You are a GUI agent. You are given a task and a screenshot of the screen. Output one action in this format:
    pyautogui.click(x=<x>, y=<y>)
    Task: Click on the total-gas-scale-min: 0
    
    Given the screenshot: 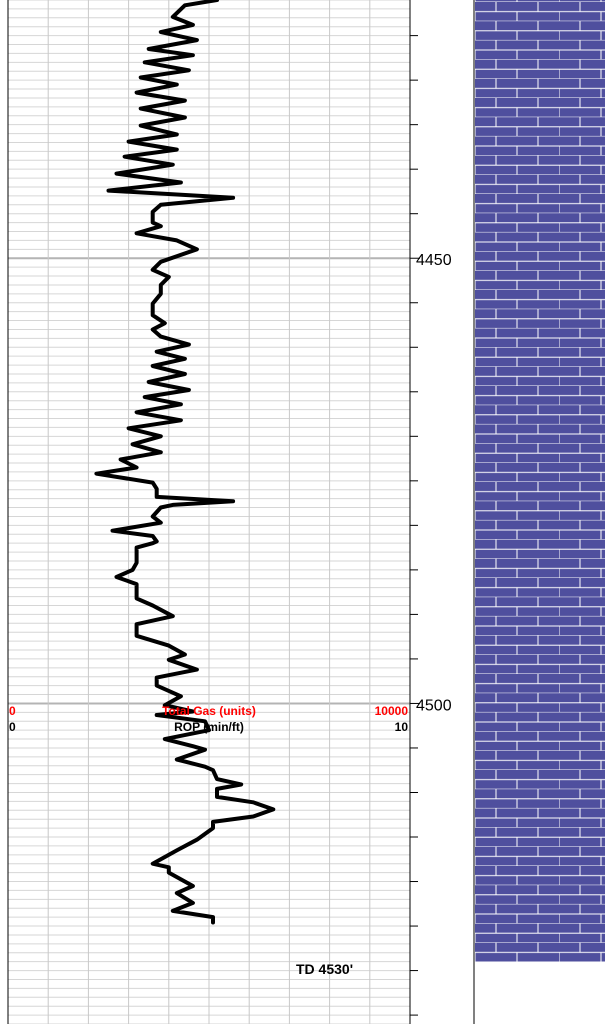 What is the action you would take?
    pyautogui.click(x=12, y=711)
    